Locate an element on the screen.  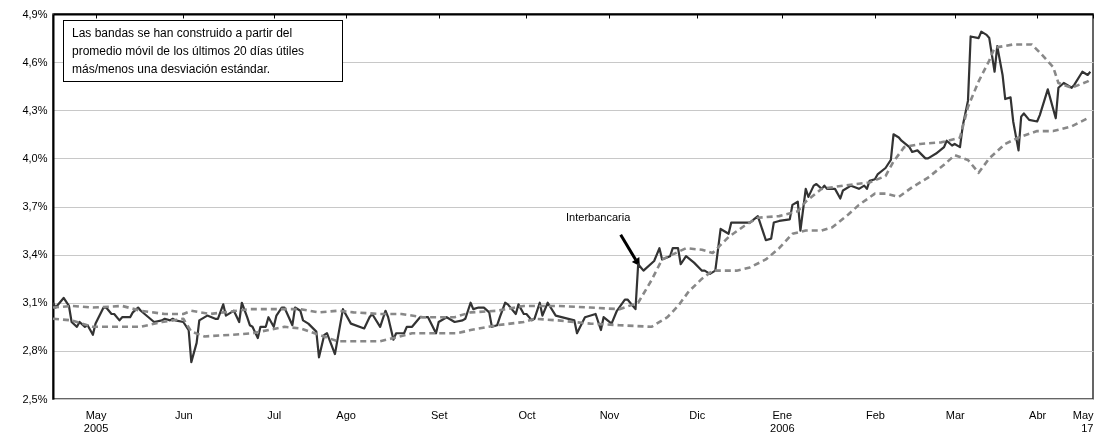
x-tick-label: Ene 2006 is located at coordinates (782, 421).